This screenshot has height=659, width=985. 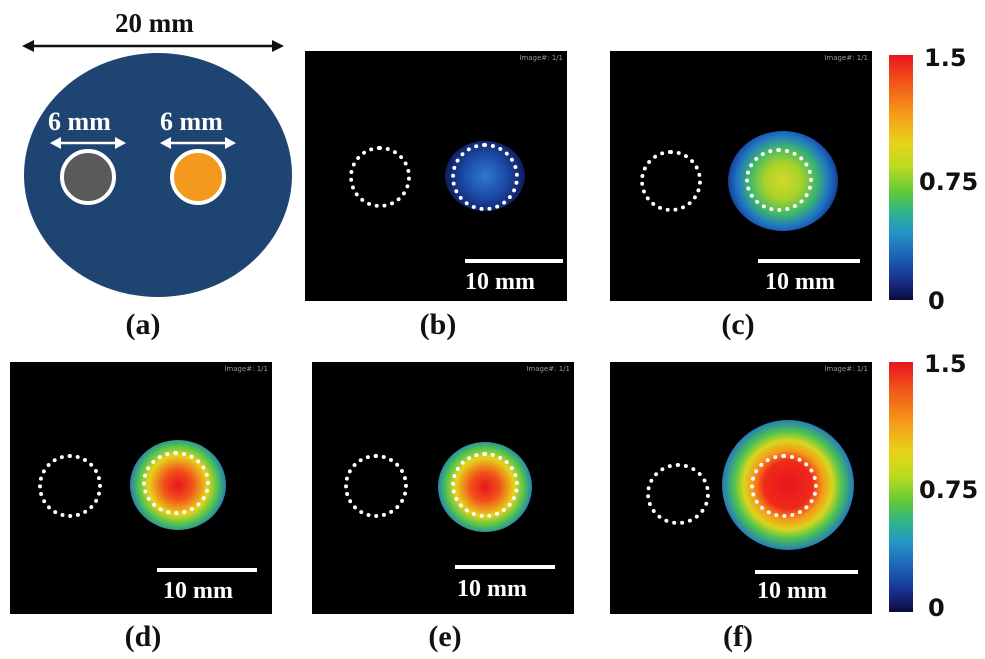 What do you see at coordinates (738, 324) in the screenshot?
I see `caption-c: (c)` at bounding box center [738, 324].